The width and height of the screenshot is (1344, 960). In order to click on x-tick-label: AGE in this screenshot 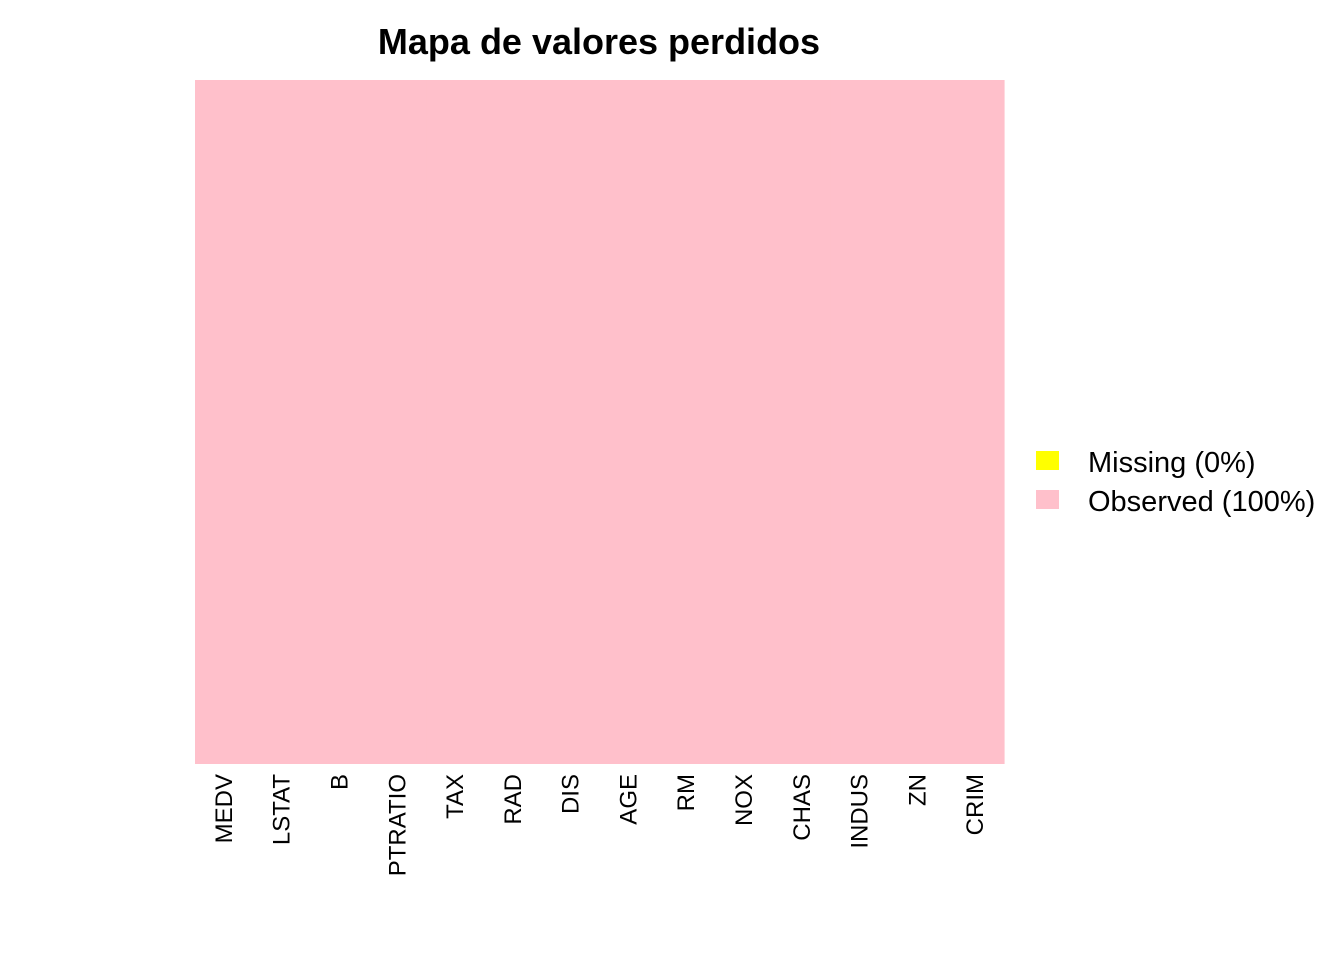, I will do `click(628, 799)`.